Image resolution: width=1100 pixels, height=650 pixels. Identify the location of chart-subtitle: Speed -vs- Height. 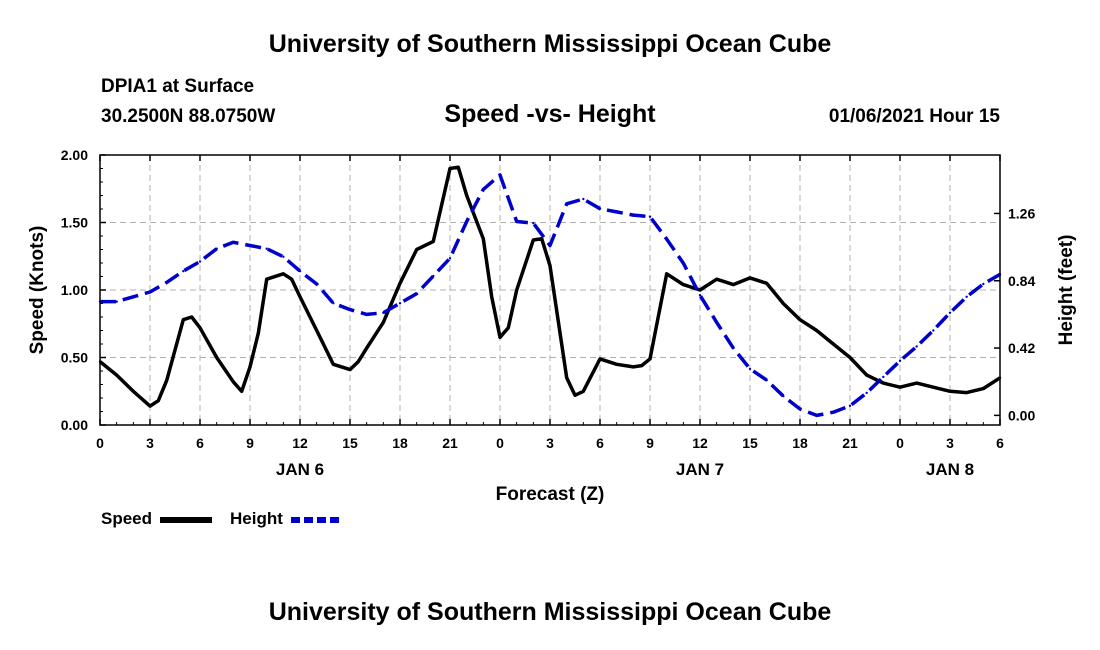
(550, 114).